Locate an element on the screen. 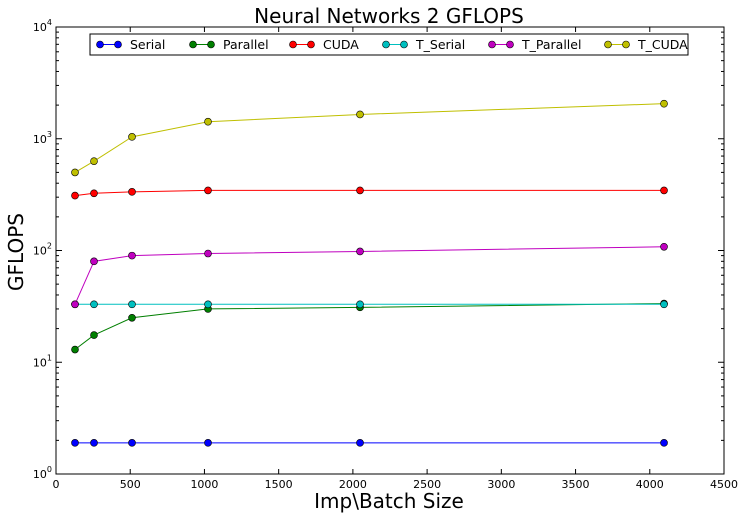  legend-entry-t-parallel: T_Parallel is located at coordinates (534, 44).